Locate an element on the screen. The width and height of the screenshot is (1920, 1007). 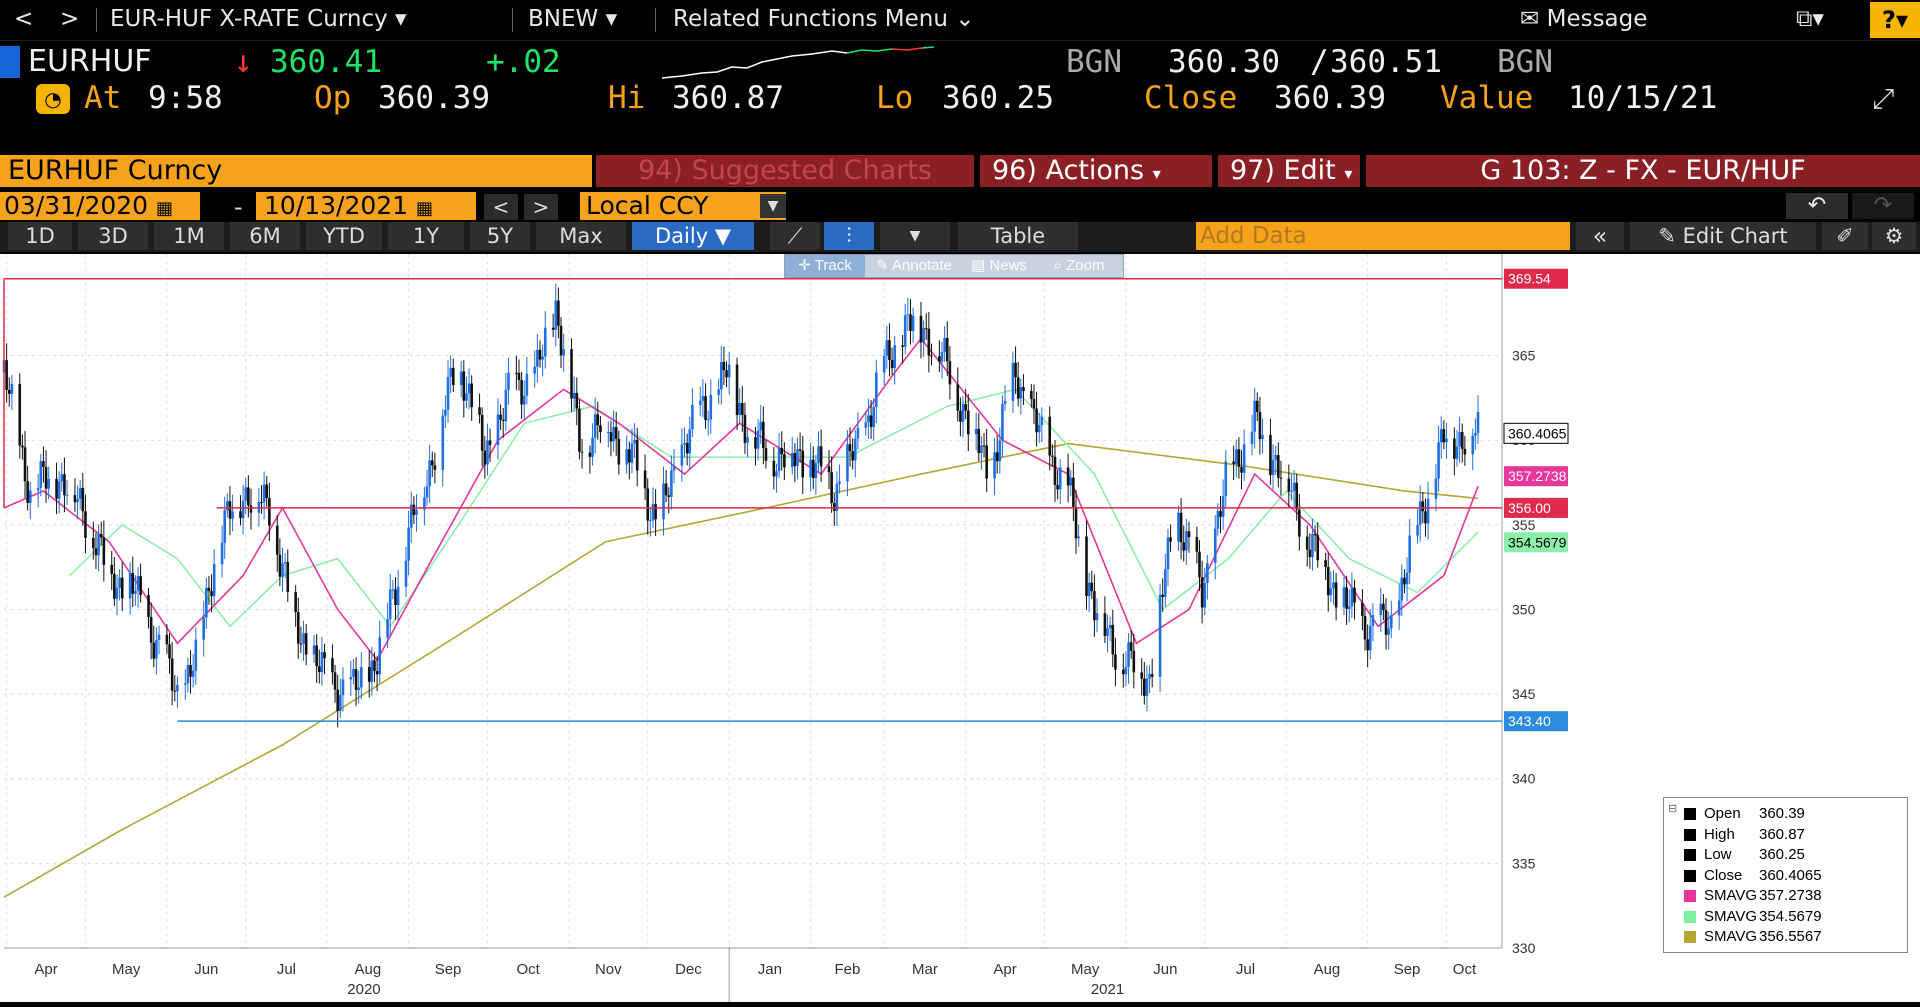
help-button: ?▾ is located at coordinates (1895, 20).